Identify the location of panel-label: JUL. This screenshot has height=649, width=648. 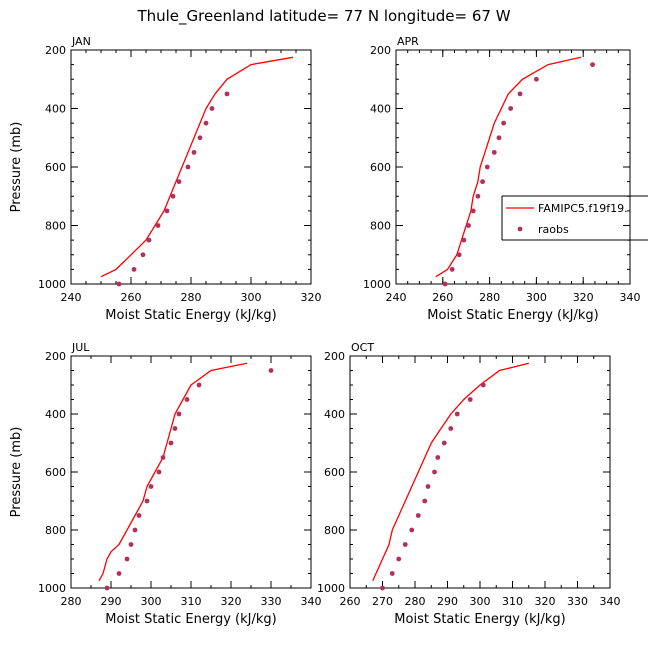
(80, 347).